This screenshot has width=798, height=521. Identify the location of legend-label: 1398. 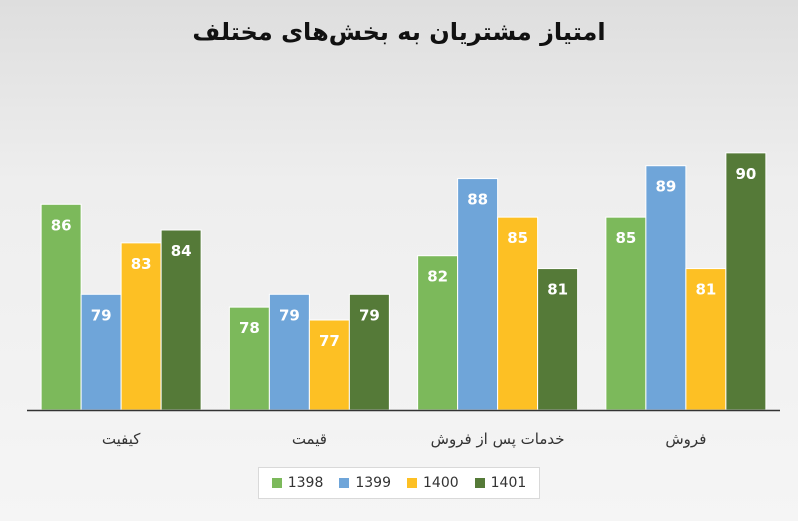
(305, 483).